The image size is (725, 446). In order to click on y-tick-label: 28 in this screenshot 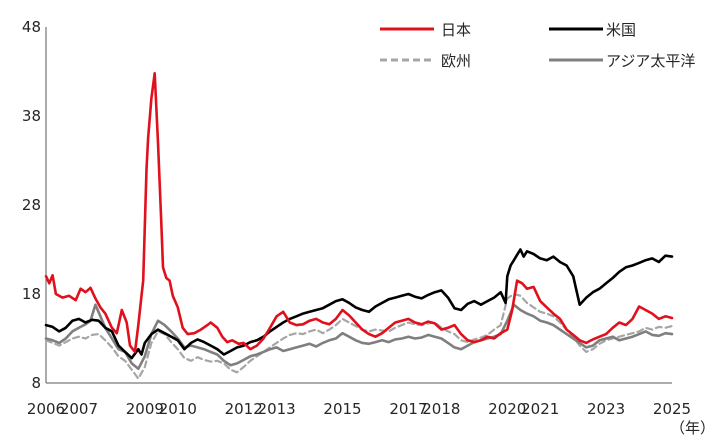, I will do `click(31, 205)`.